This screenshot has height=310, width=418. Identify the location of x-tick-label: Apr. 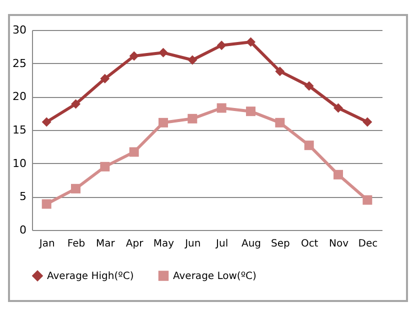
(135, 244).